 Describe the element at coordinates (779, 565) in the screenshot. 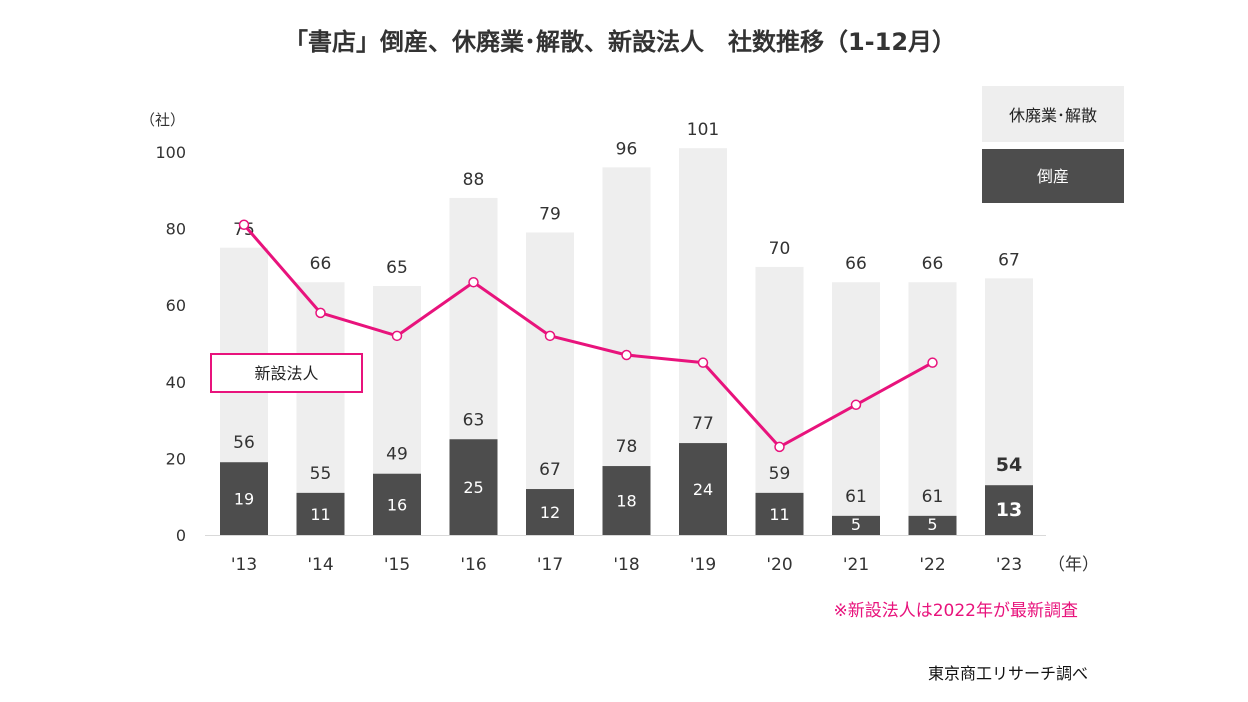

I see `x-tick-label: '20` at that location.